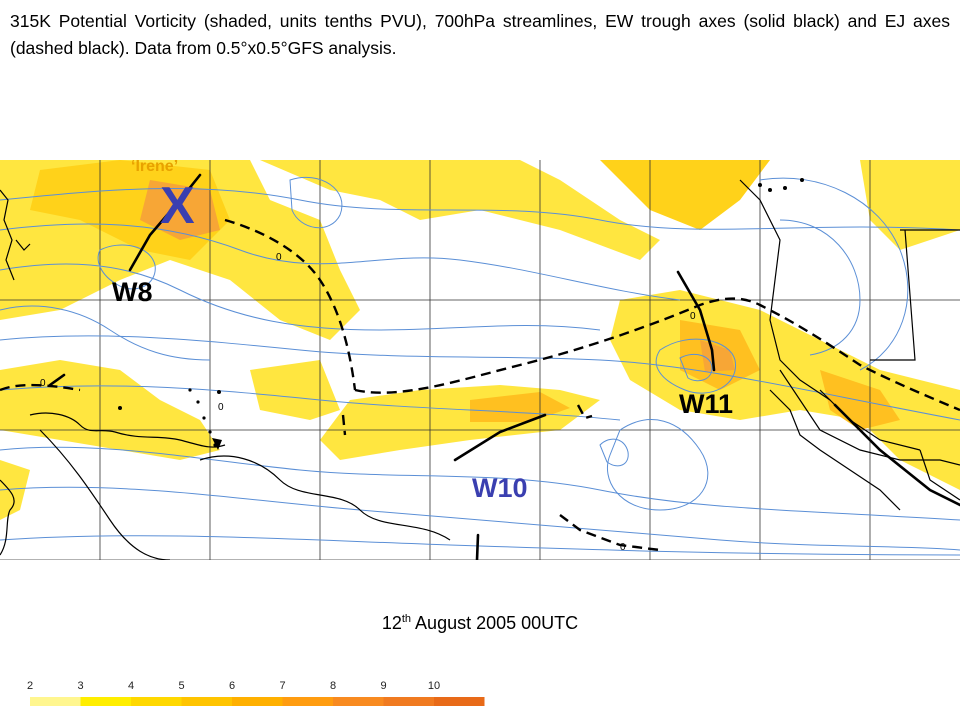  I want to click on scale-tick-label: 7, so click(282, 686).